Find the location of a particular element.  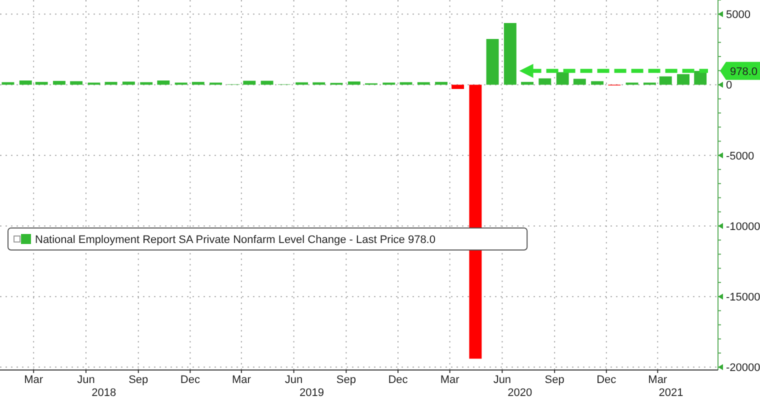

y-tick-label: 0 is located at coordinates (729, 86).